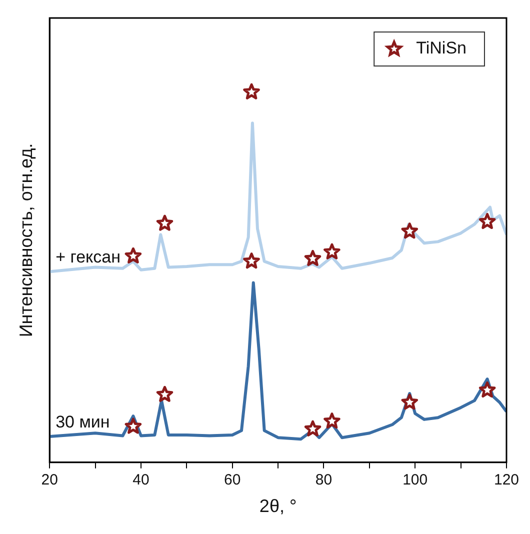 This screenshot has height=534, width=530. I want to click on y-axis-title: Интенсивность, отн.ед., so click(26, 240).